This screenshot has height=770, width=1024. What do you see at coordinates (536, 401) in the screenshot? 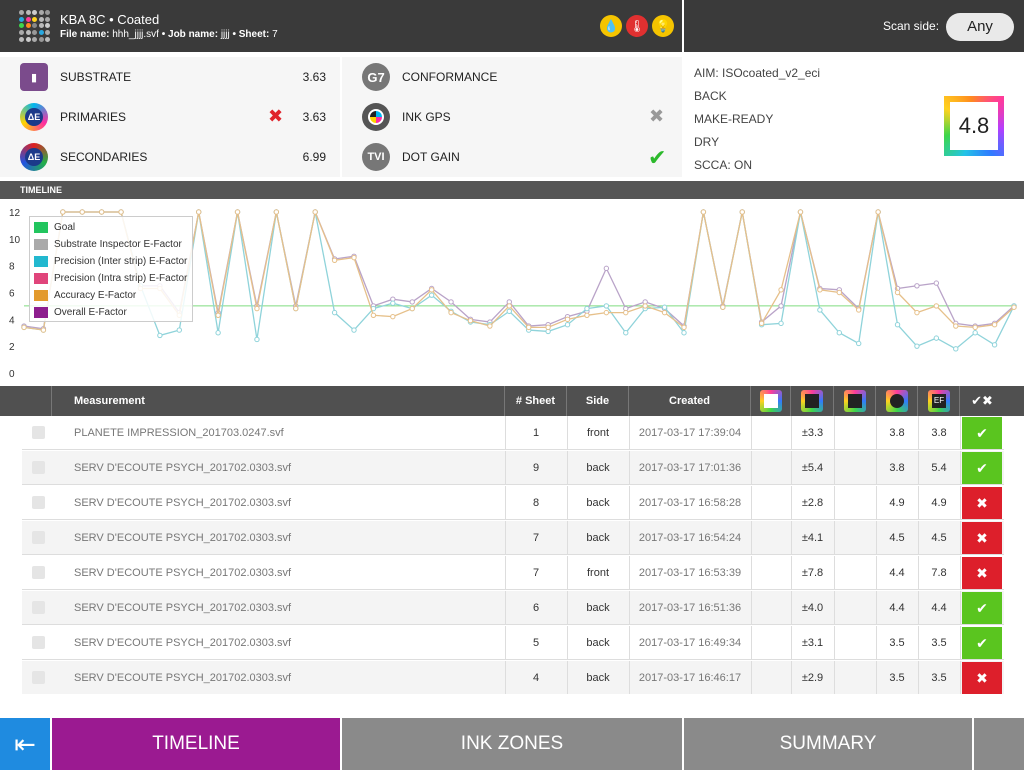
I see `sheet-column-header: # Sheet` at bounding box center [536, 401].